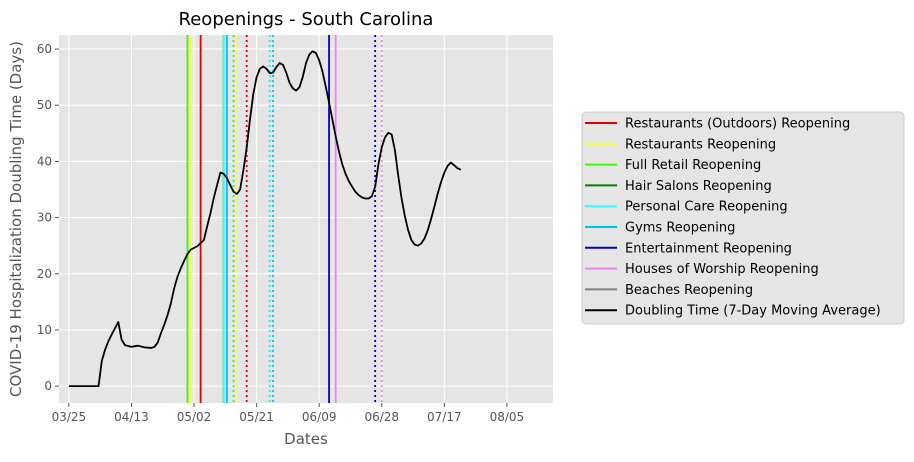 The image size is (914, 462). I want to click on legend-label: Gyms Reopening, so click(680, 228).